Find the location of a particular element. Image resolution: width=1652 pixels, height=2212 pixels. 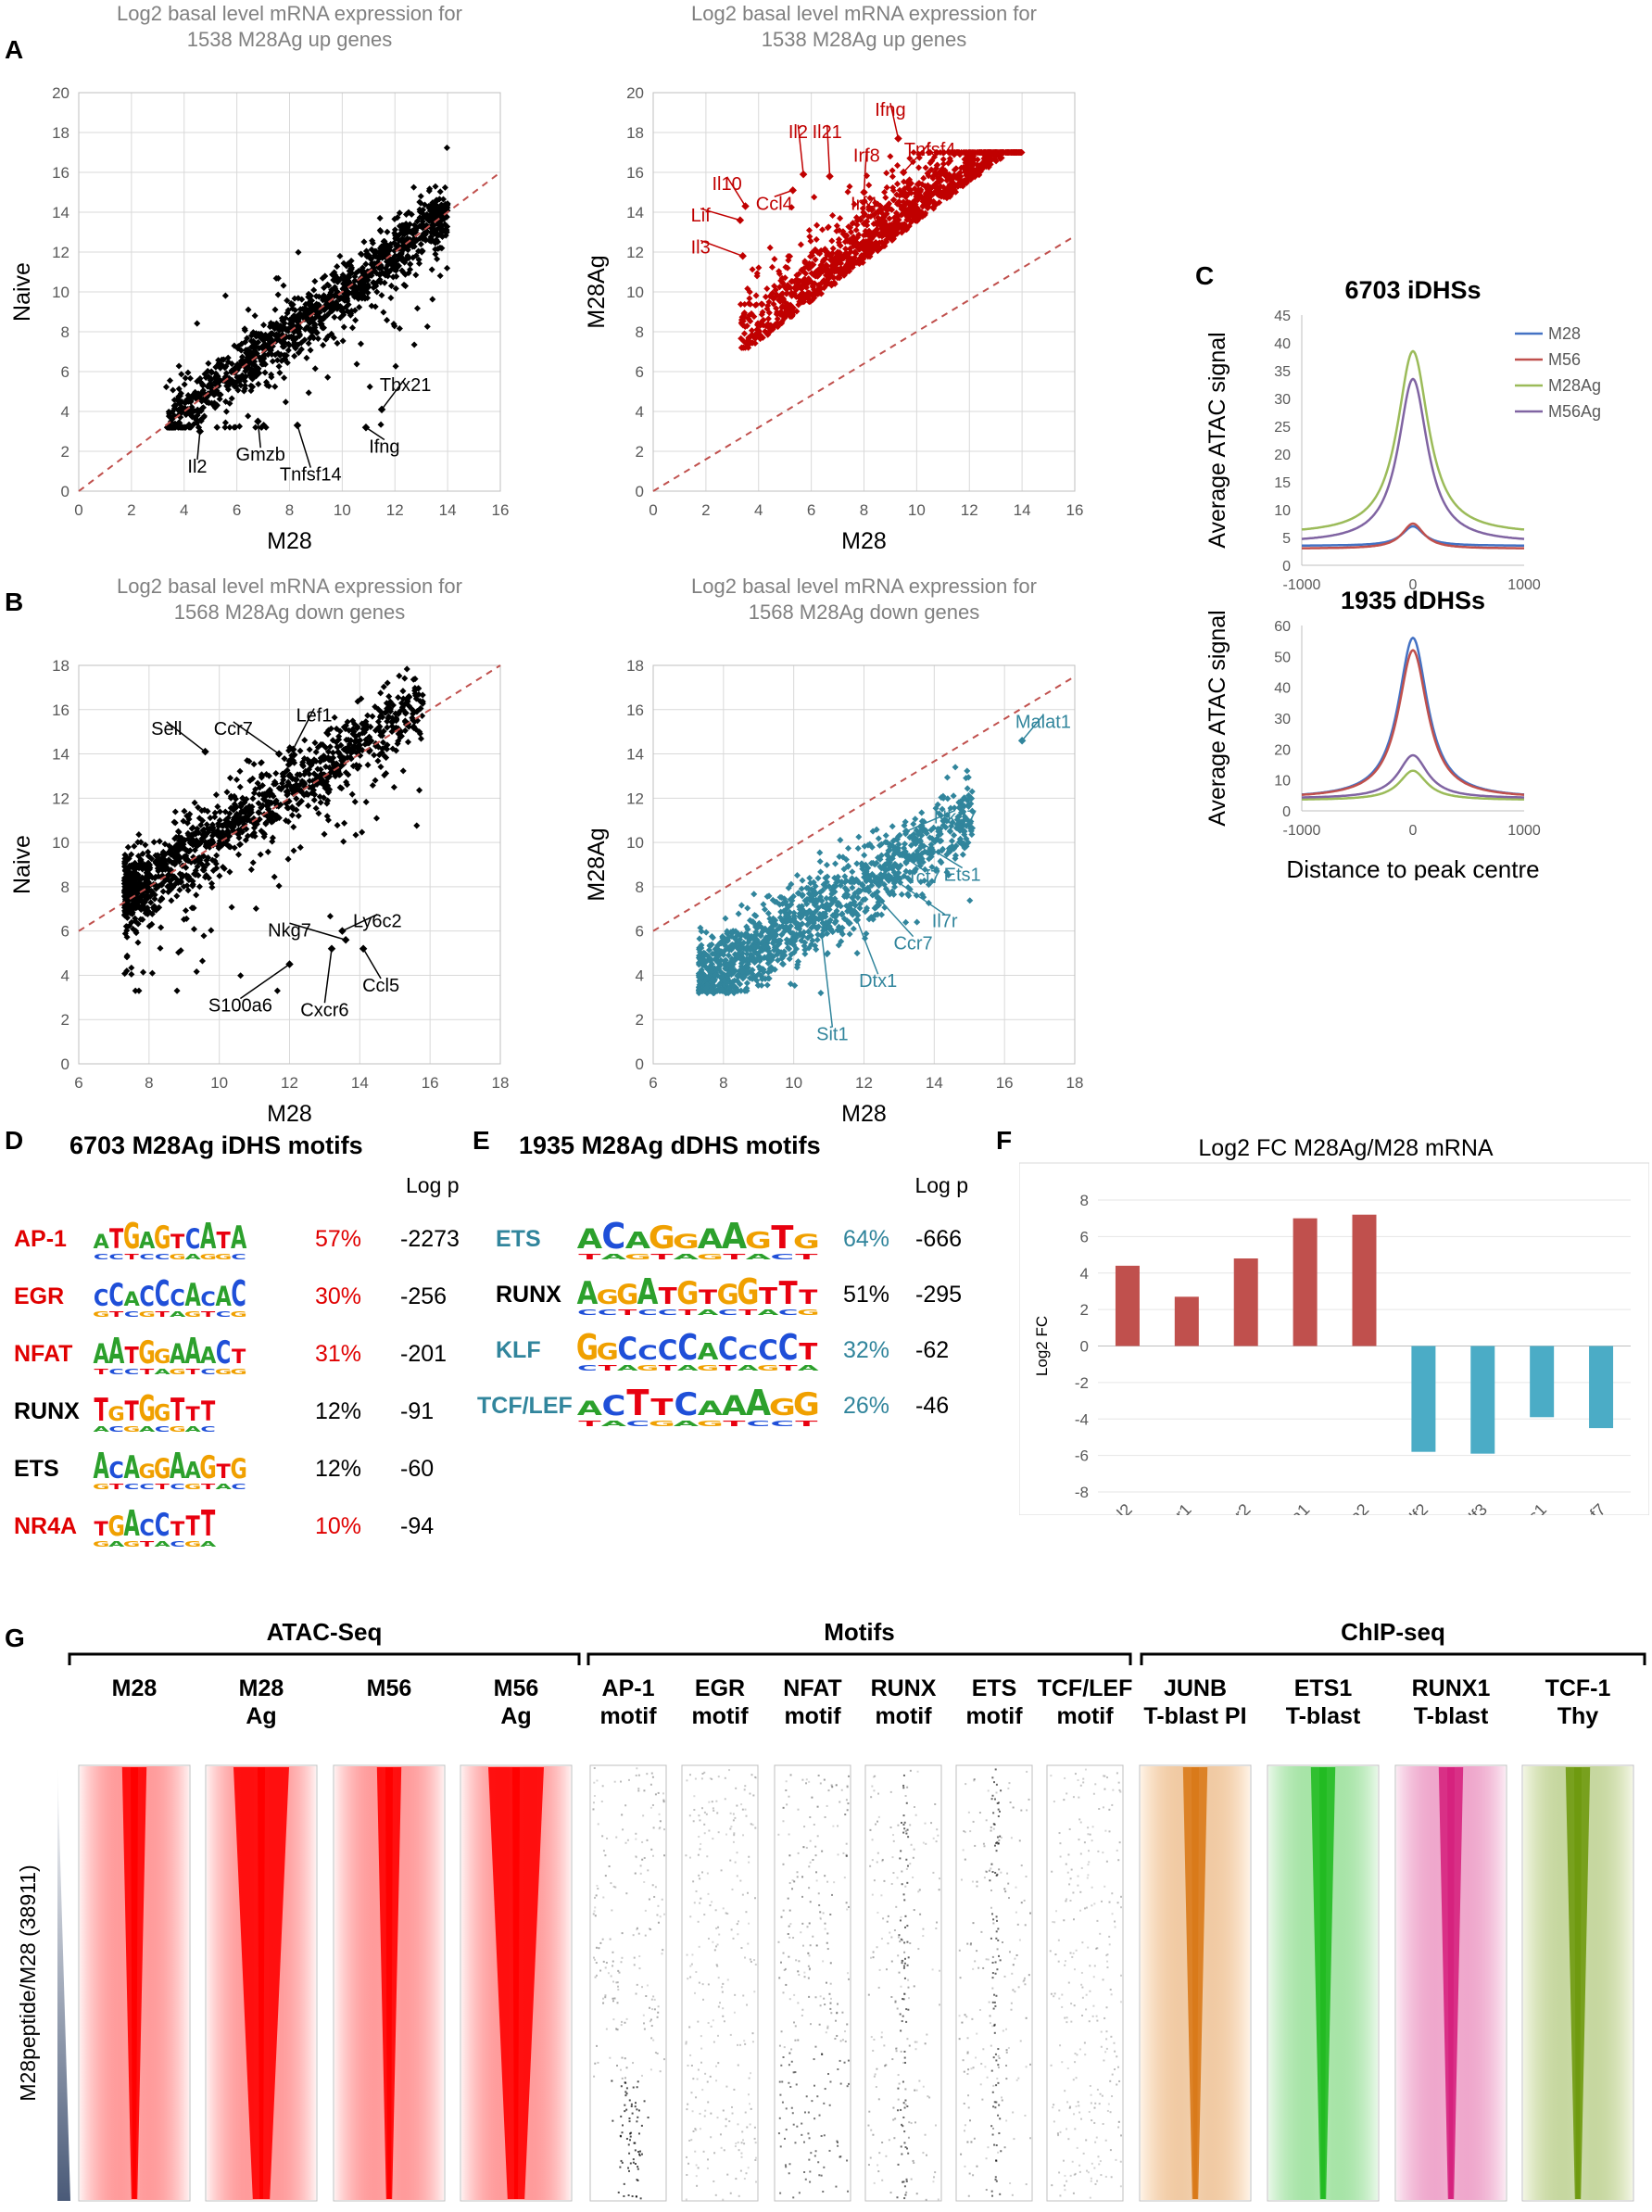

reference-line is located at coordinates (290, 798).